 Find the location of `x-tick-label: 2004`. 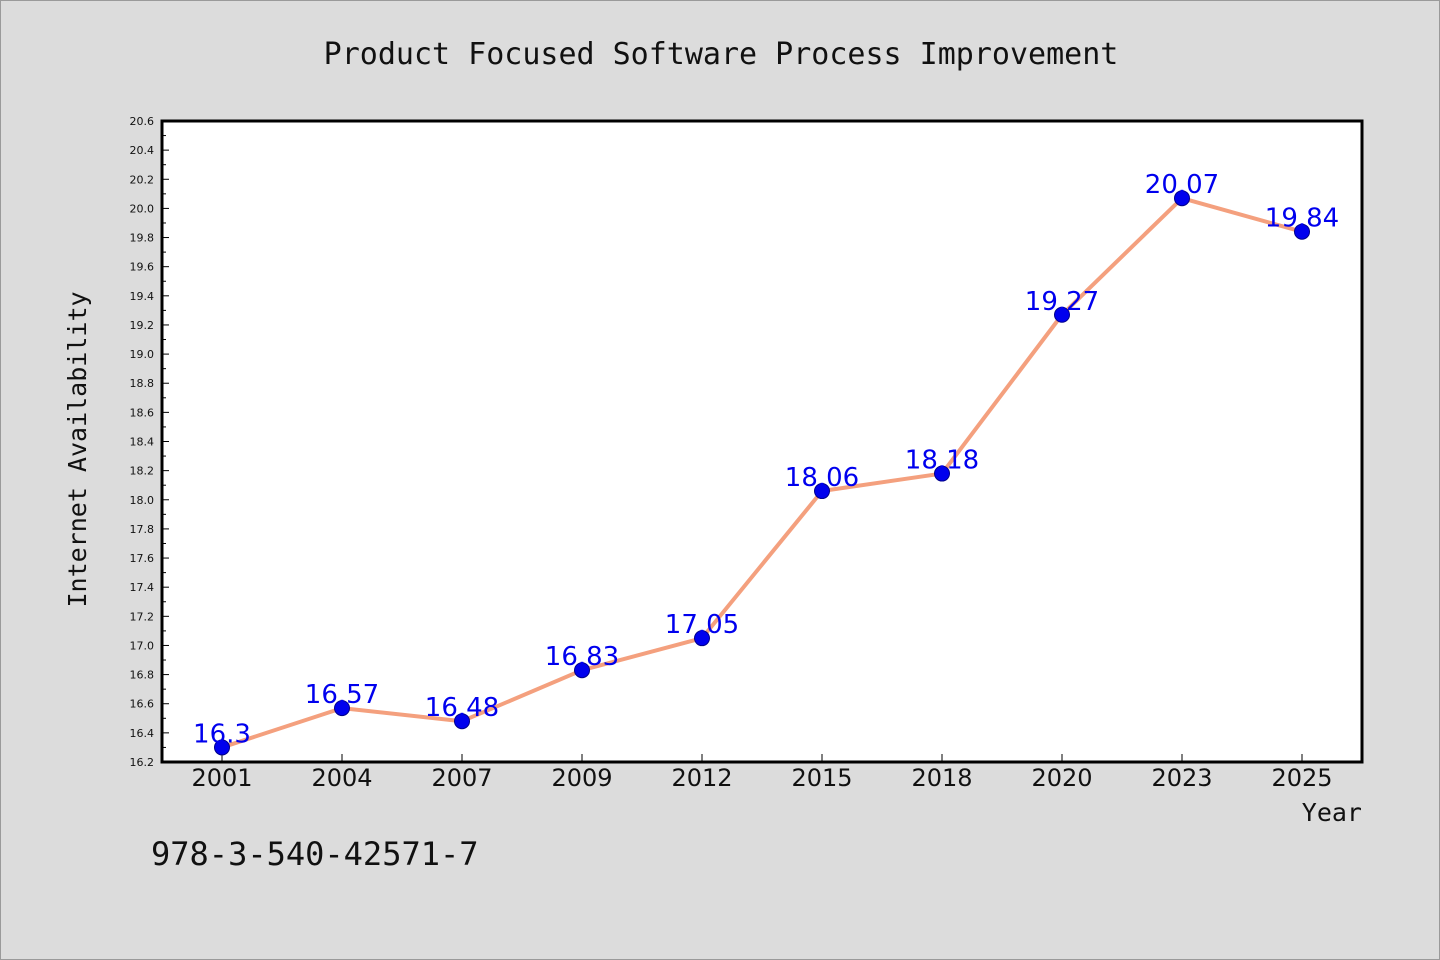

x-tick-label: 2004 is located at coordinates (341, 778).